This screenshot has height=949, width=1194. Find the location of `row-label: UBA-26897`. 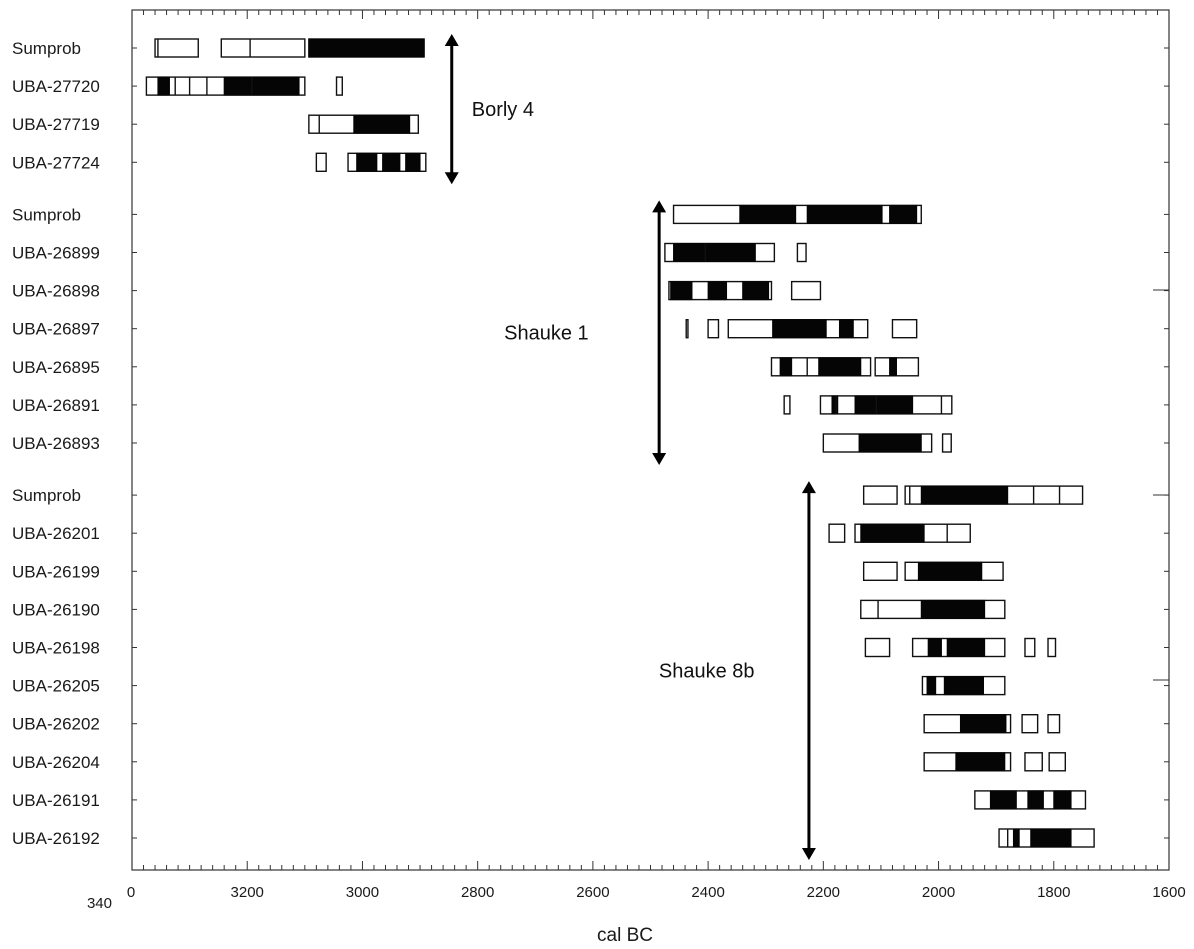

row-label: UBA-26897 is located at coordinates (56, 329).